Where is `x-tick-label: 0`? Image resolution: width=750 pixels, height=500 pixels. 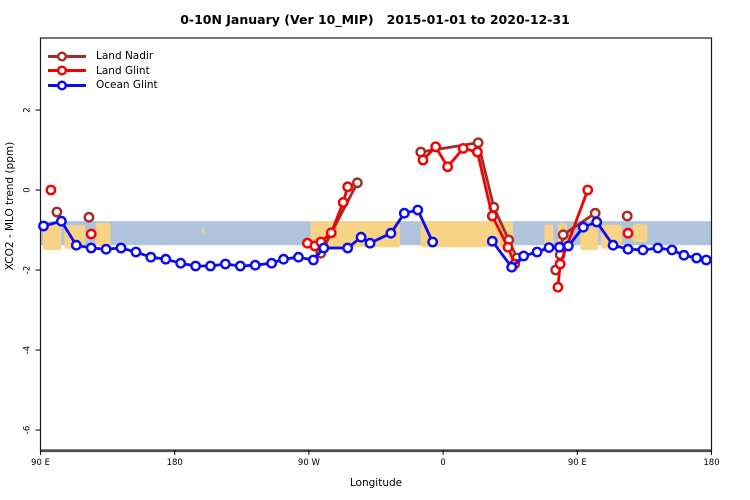
x-tick-label: 0 is located at coordinates (442, 463).